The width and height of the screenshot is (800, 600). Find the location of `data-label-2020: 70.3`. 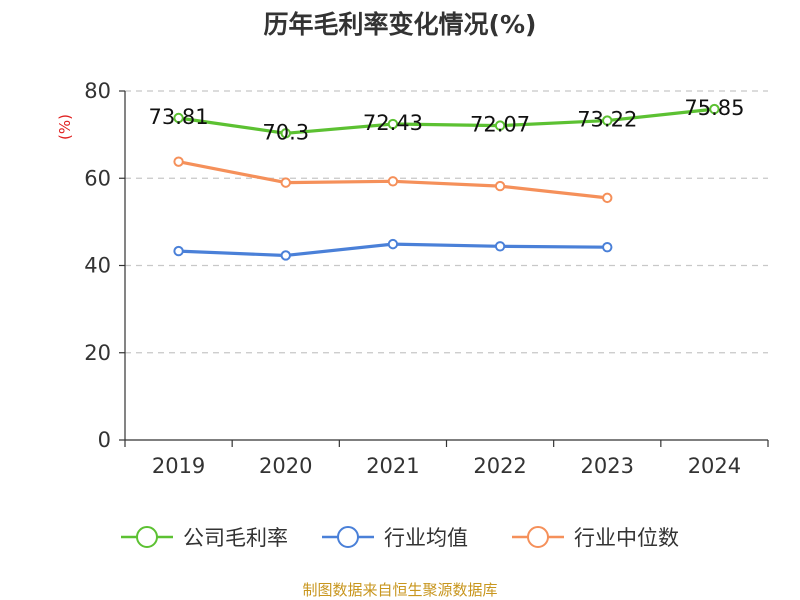

data-label-2020: 70.3 is located at coordinates (285, 132).